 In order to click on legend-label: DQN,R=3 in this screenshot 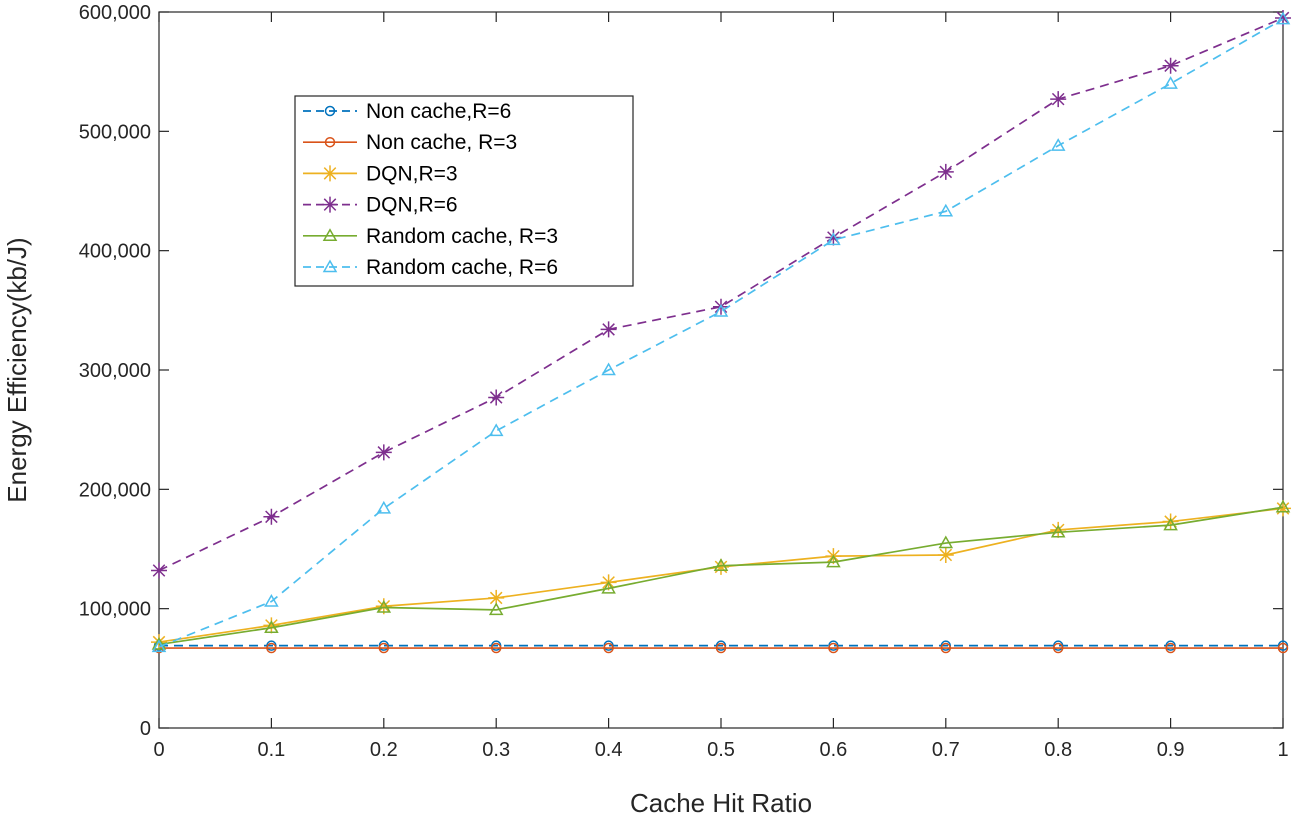, I will do `click(412, 173)`.